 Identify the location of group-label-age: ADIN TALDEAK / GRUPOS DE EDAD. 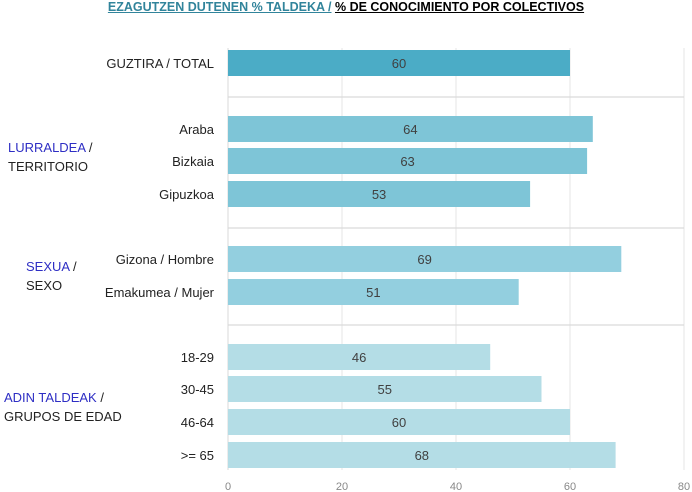
(63, 407).